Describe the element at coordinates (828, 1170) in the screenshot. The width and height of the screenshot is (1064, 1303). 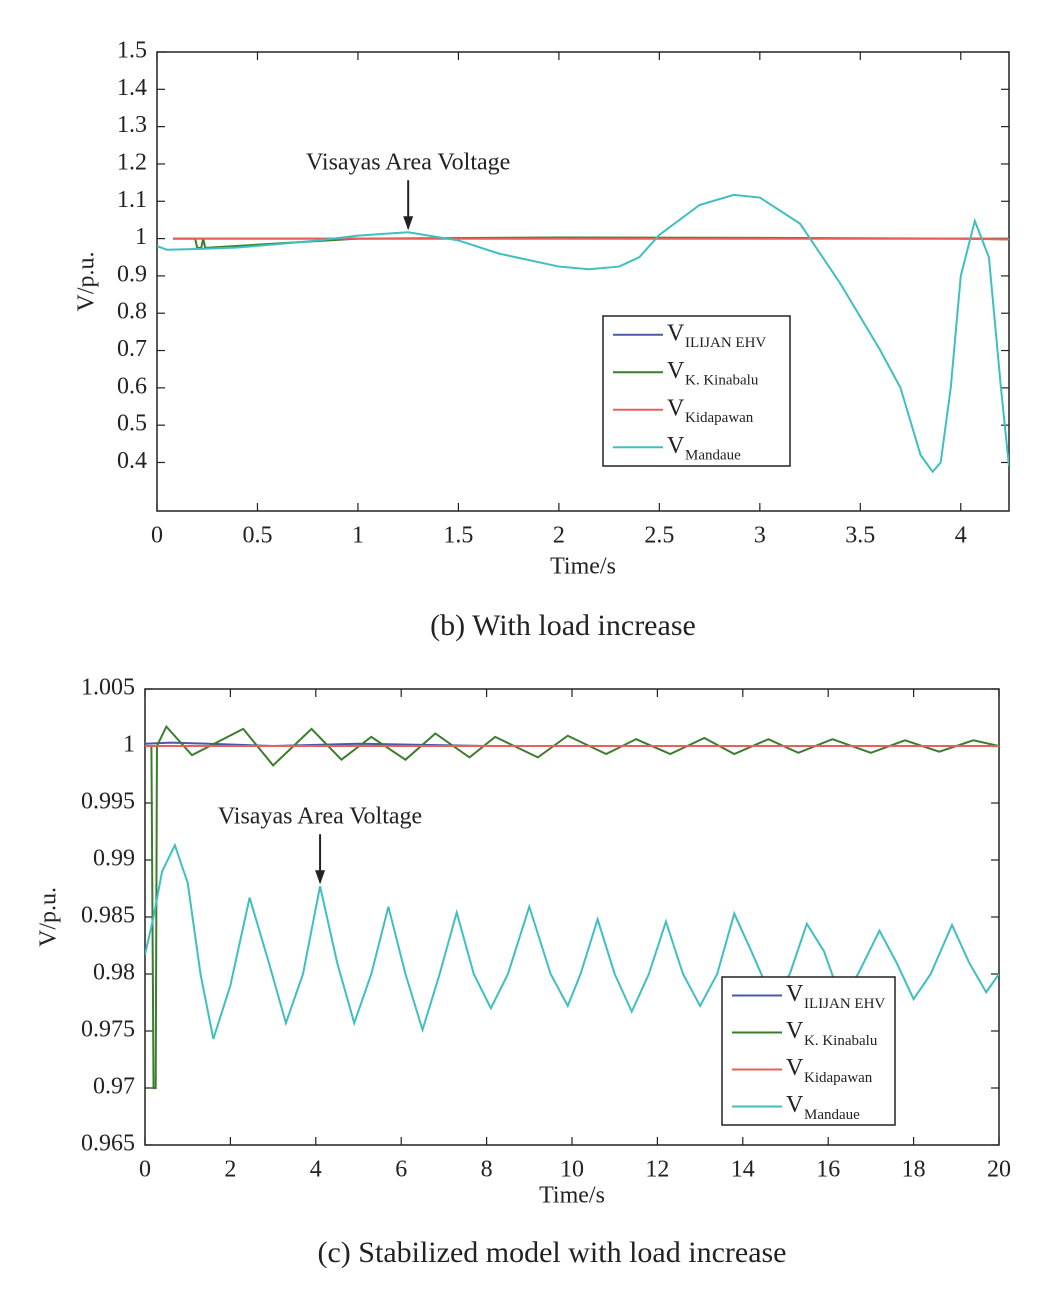
I see `x-tick-label: 16` at that location.